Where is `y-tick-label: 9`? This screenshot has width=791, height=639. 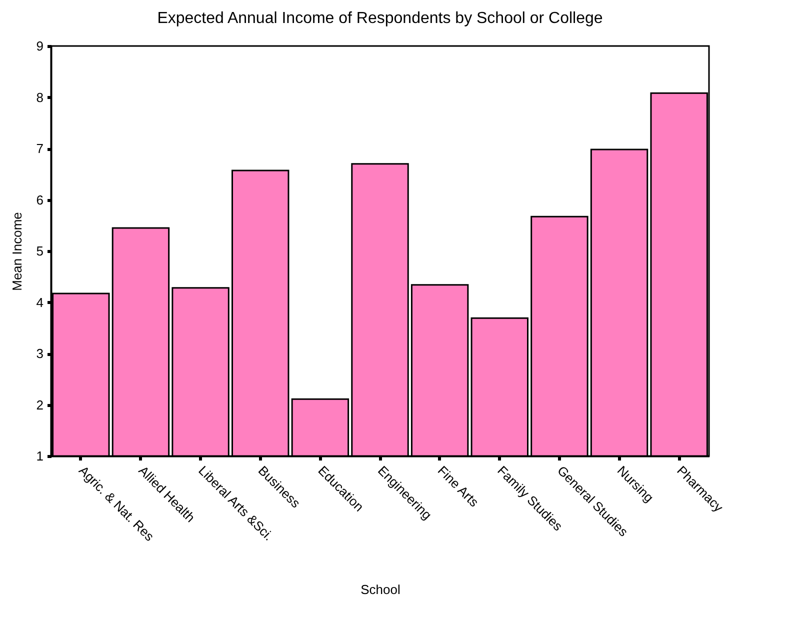 y-tick-label: 9 is located at coordinates (40, 46).